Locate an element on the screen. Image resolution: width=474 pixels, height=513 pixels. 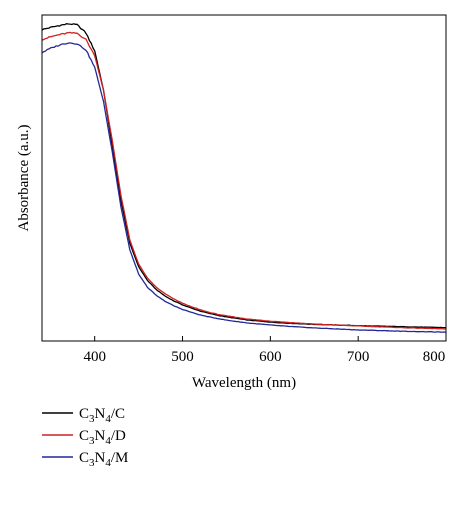
legend: C3N4/C C3N4/D C3N4/M is located at coordinates (85, 437).